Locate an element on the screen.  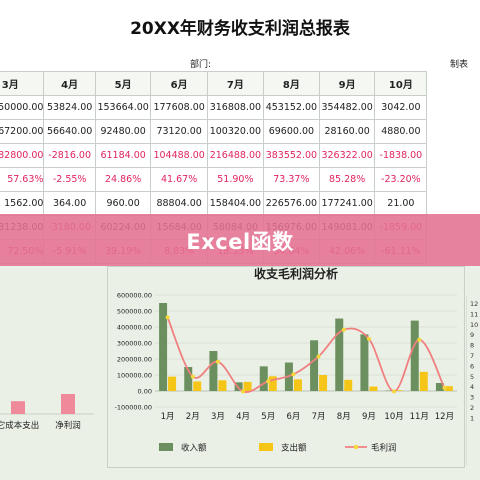
table-cell: 453152.00 is located at coordinates (291, 107).